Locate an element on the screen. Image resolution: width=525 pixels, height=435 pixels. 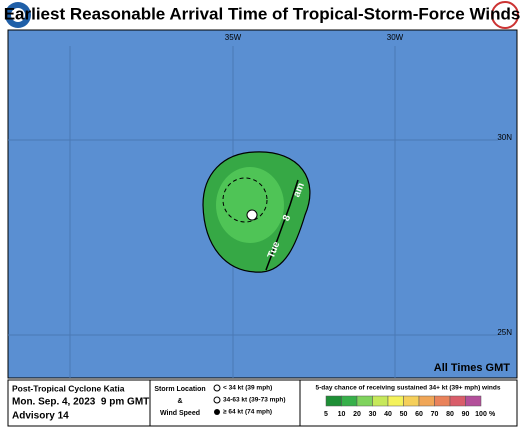
scale-label: 80 is located at coordinates (450, 414).